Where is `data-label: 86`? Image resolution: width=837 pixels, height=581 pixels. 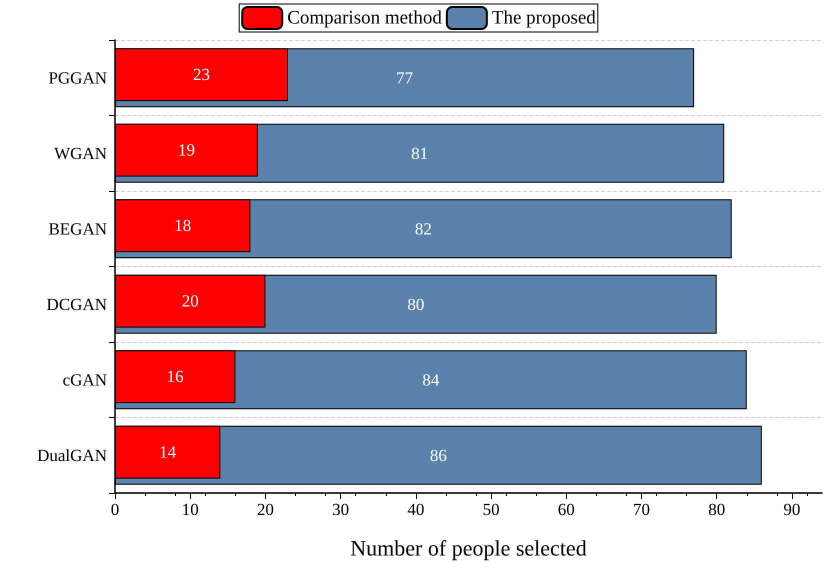 data-label: 86 is located at coordinates (438, 455).